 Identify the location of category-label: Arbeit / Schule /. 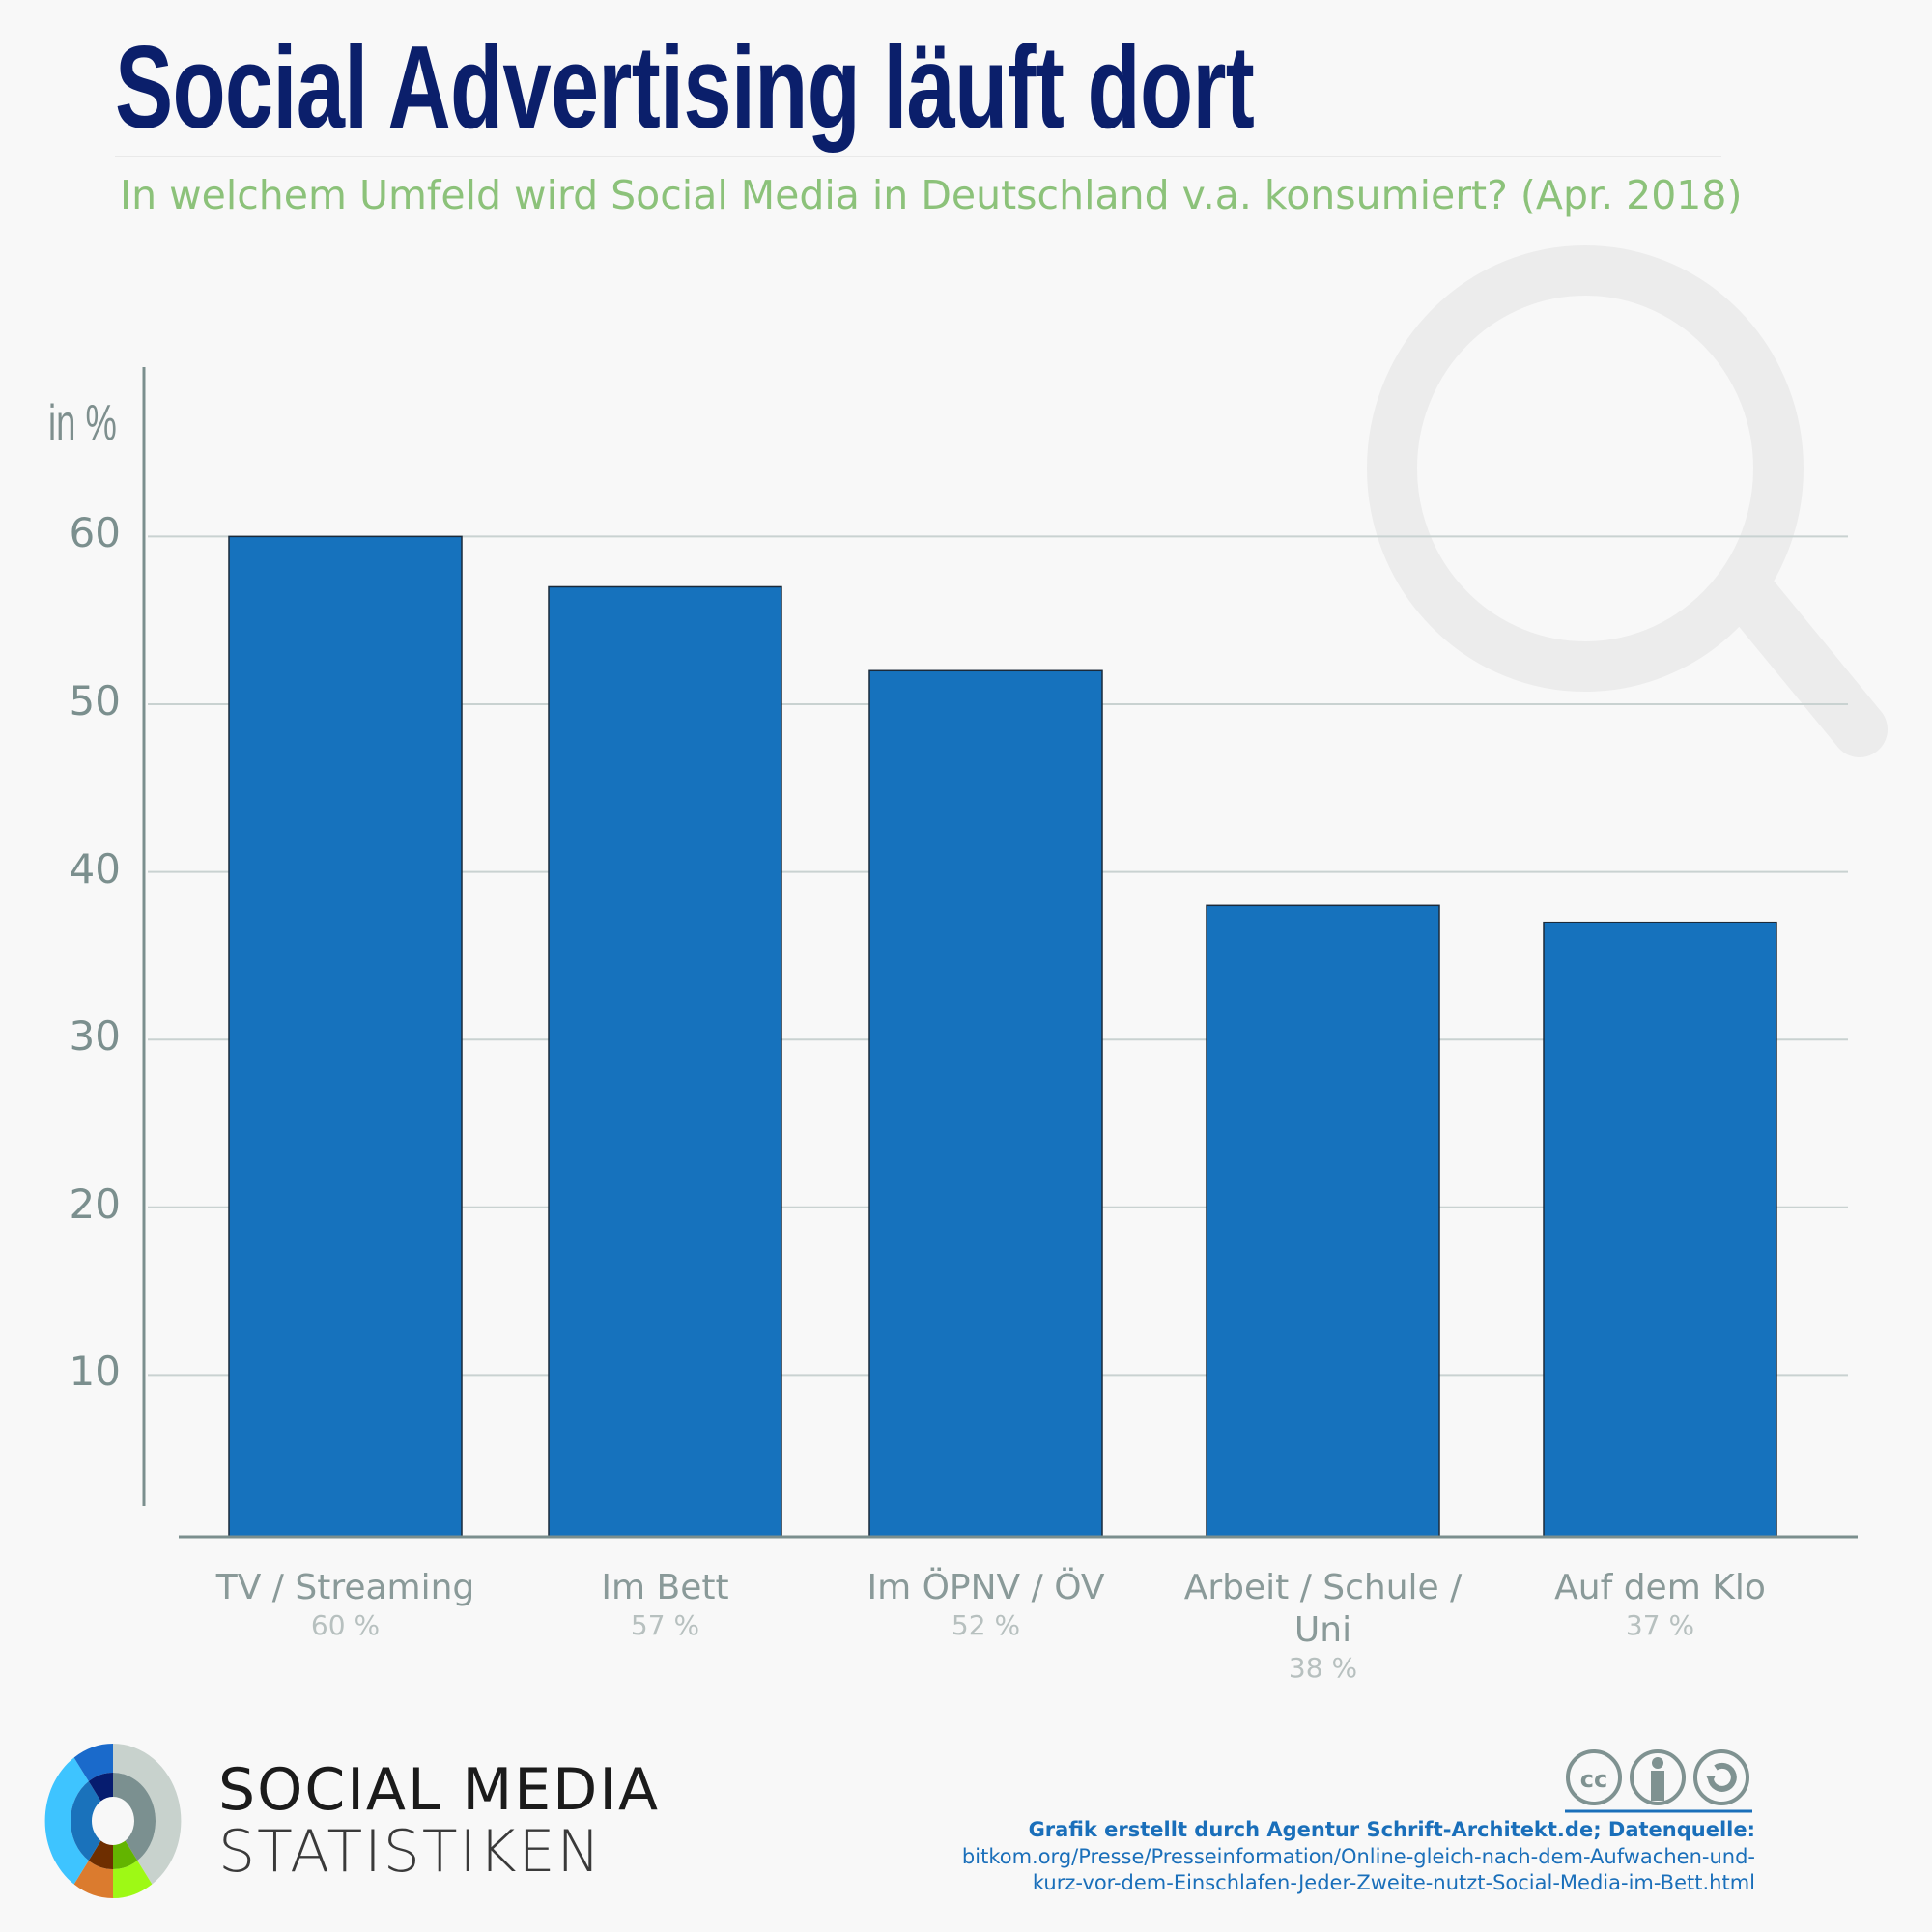
(1323, 1587).